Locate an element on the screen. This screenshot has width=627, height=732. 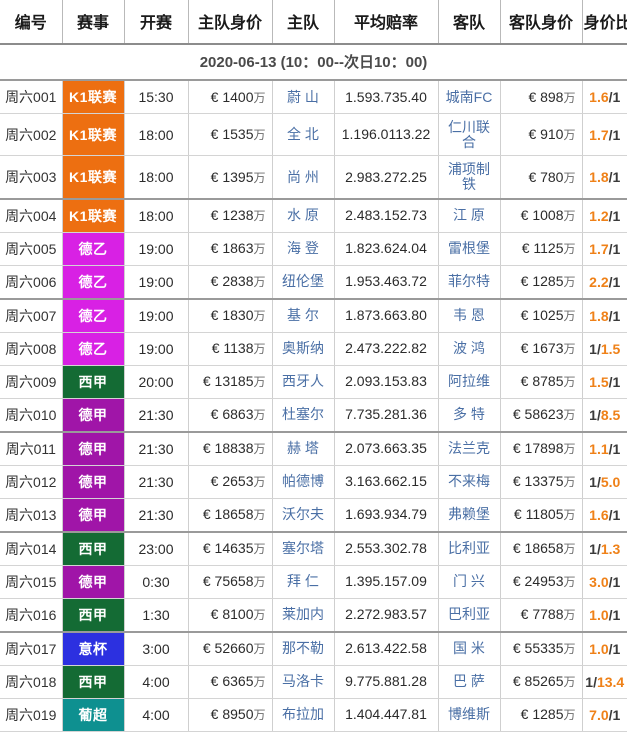
away-team-cell: 波 鸿 is located at coordinates (469, 349).